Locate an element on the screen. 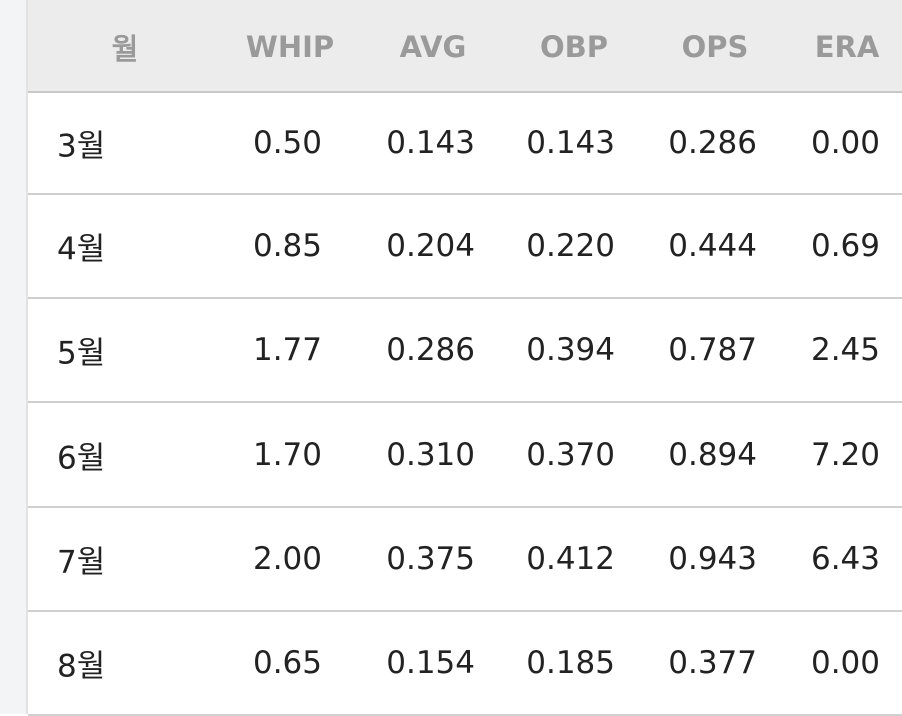 The image size is (902, 716). header-row: 월 WHIP AVG OBP OPS ERA is located at coordinates (465, 46).